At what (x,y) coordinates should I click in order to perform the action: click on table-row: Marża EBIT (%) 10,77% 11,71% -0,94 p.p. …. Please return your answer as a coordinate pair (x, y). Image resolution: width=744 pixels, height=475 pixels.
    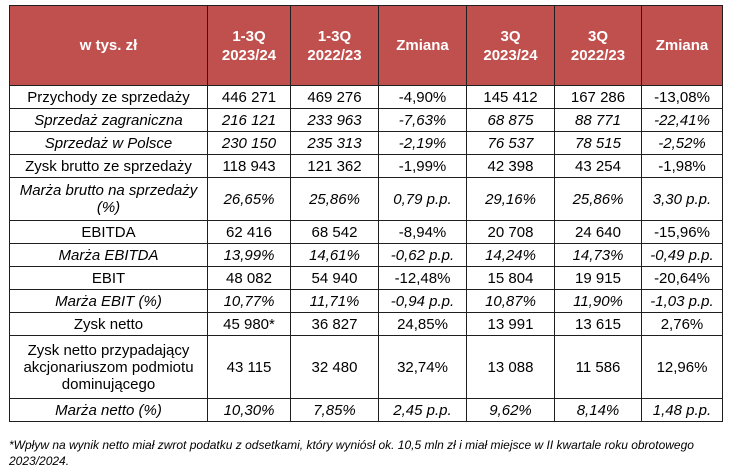
    Looking at the image, I should click on (366, 301).